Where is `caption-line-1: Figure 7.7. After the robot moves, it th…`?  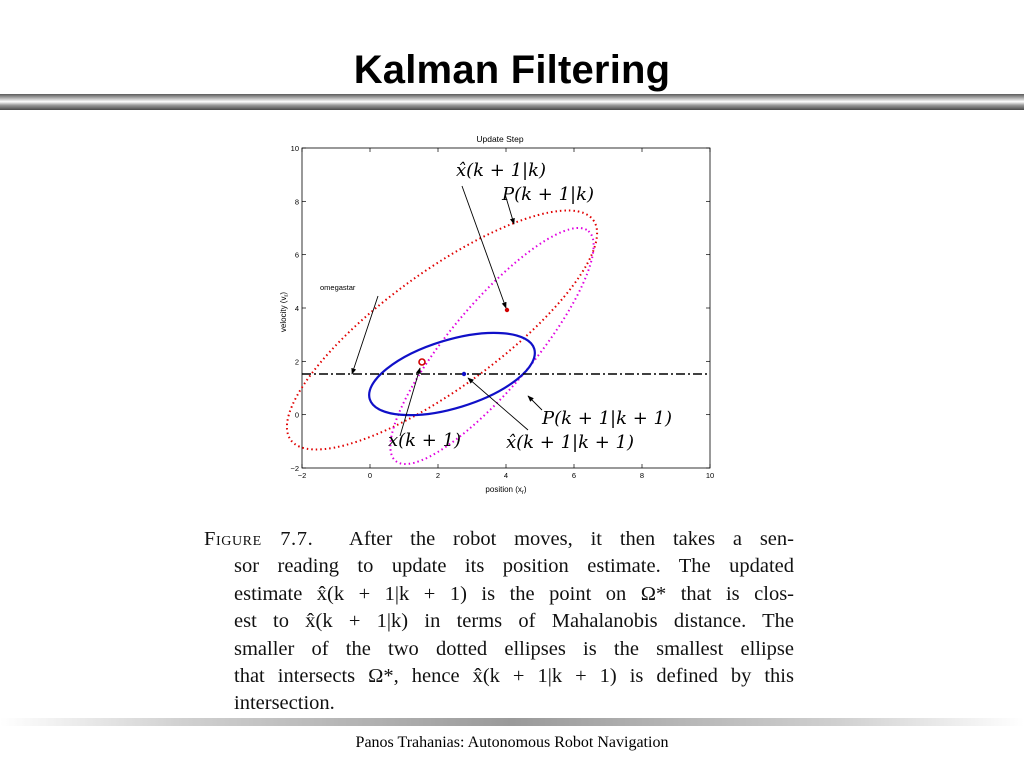 caption-line-1: Figure 7.7. After the robot moves, it th… is located at coordinates (499, 539).